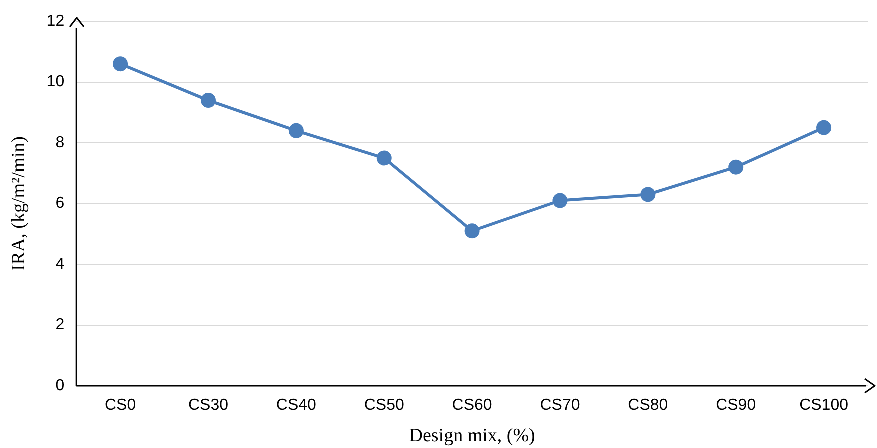 The image size is (877, 448). I want to click on x-tick-label: CS60, so click(472, 405).